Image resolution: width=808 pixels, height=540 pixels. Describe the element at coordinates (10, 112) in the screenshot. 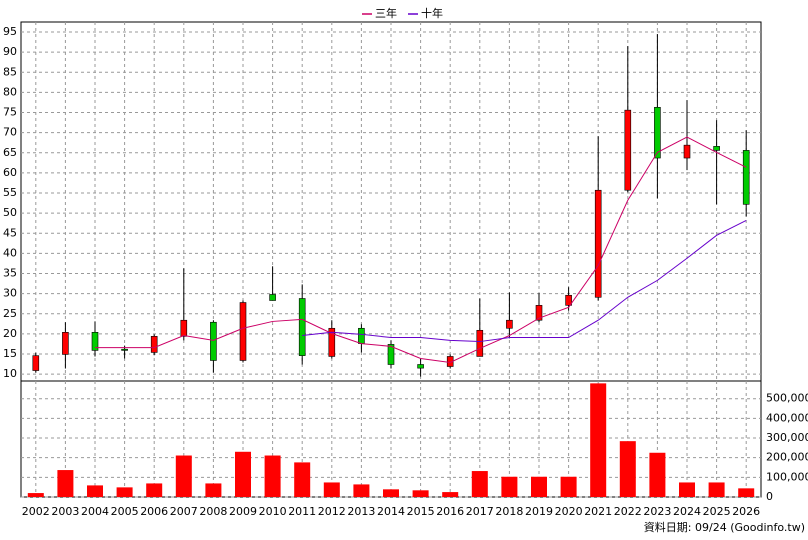

I see `y-tick-label: 75` at that location.